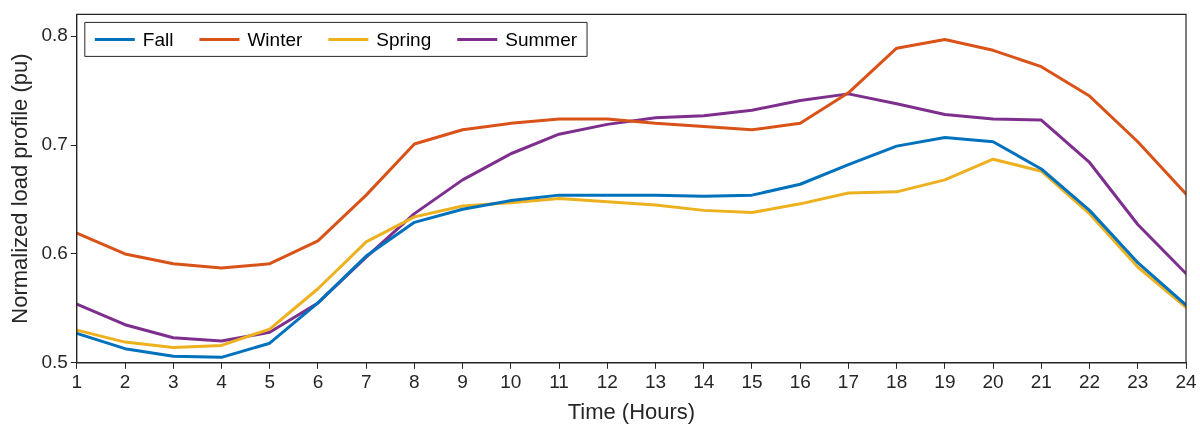 The image size is (1200, 430). What do you see at coordinates (269, 382) in the screenshot?
I see `x-tick-label: 5` at bounding box center [269, 382].